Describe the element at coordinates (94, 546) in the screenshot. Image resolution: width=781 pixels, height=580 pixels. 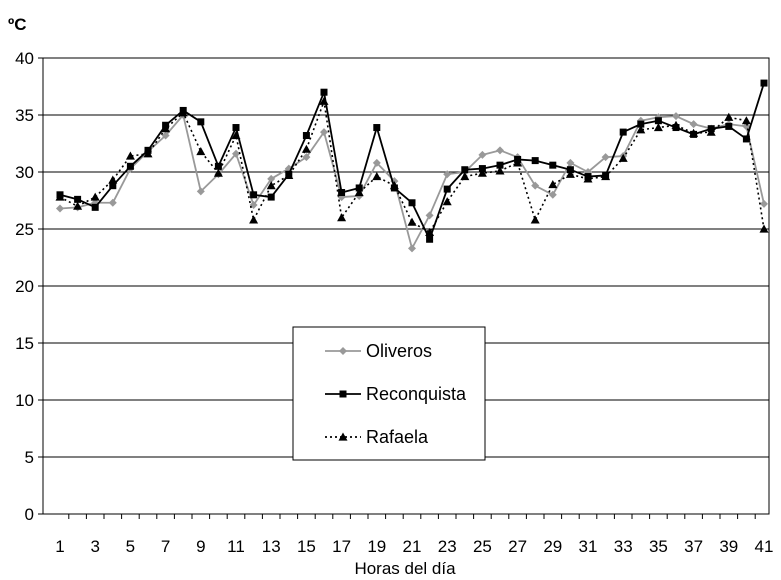
I see `x-tick-label: 3` at that location.